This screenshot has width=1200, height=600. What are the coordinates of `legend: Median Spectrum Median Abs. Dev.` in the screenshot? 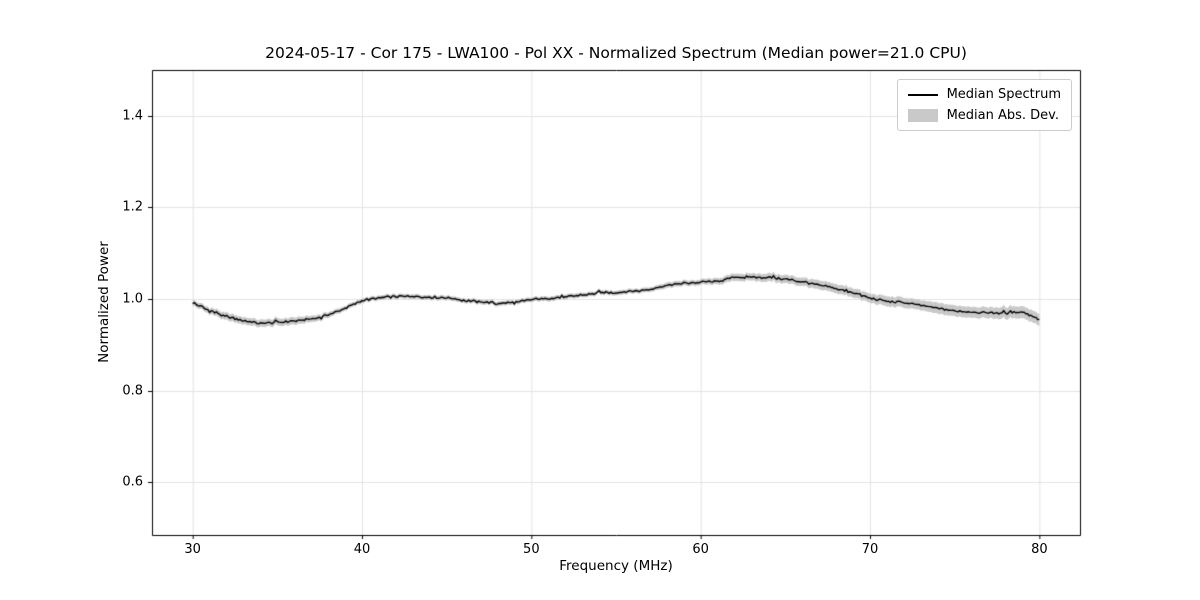 It's located at (984, 105).